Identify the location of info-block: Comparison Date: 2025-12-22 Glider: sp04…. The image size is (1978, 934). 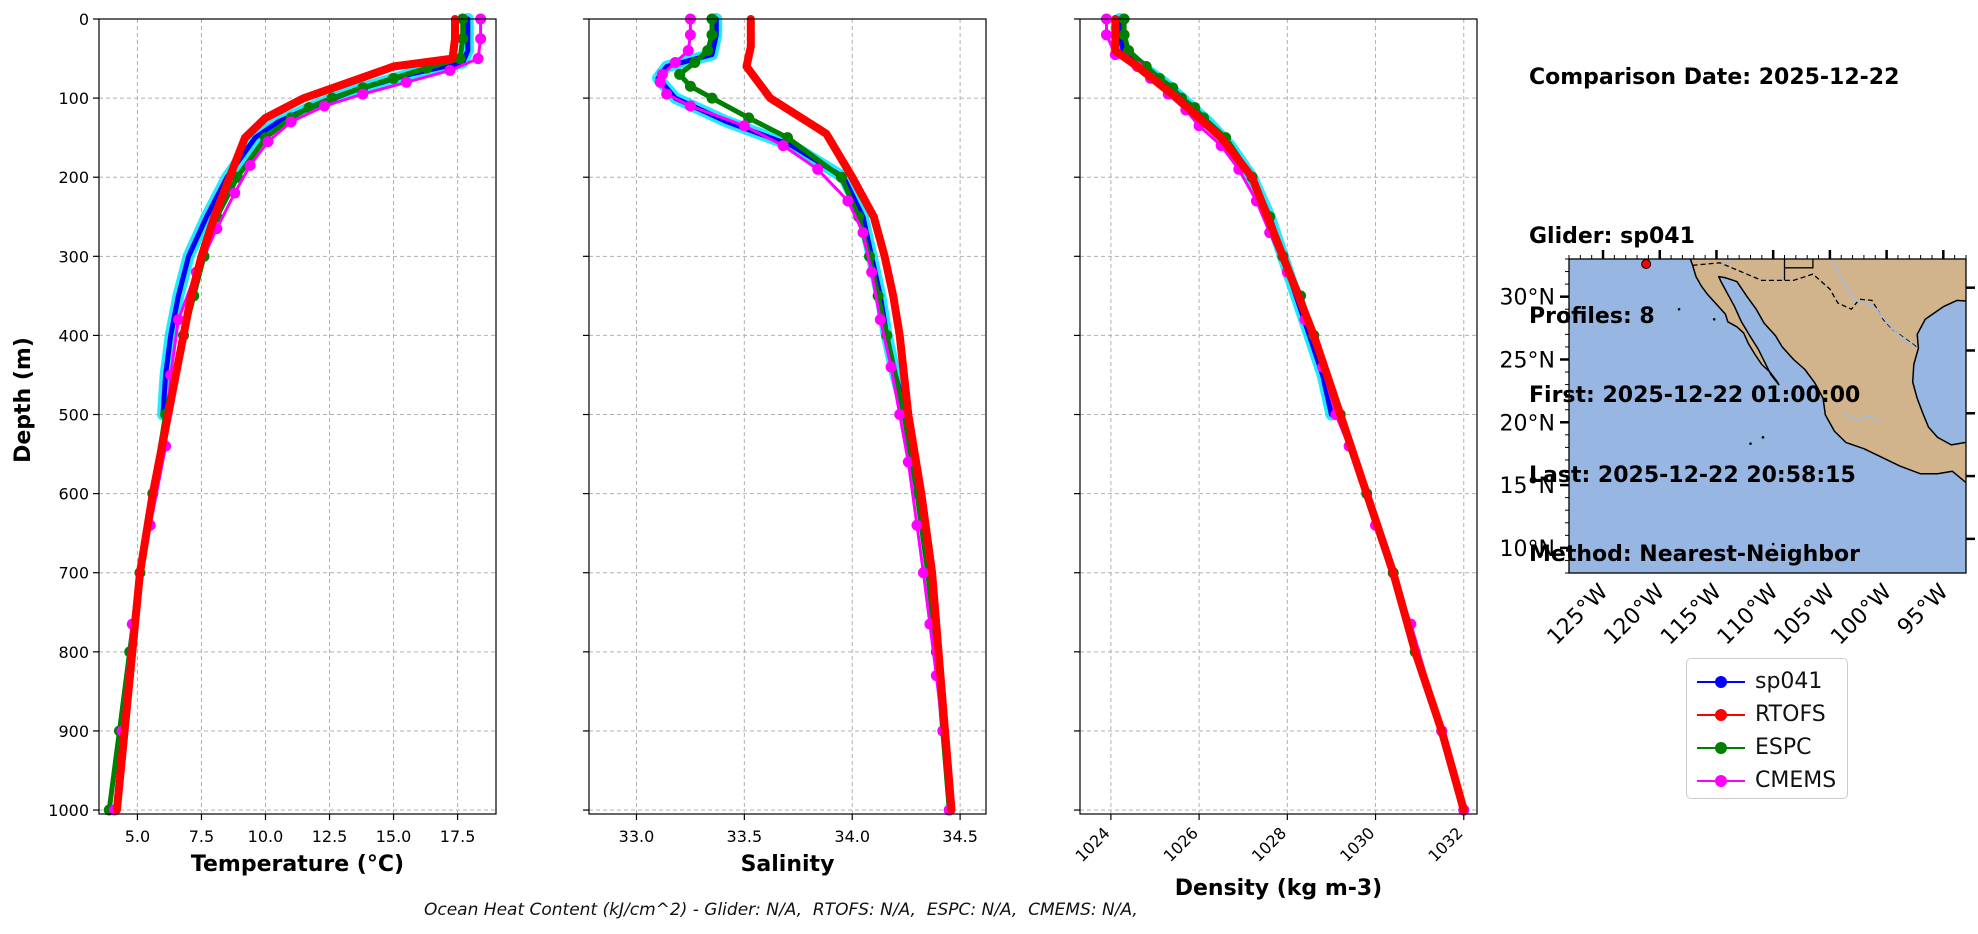
(1714, 303).